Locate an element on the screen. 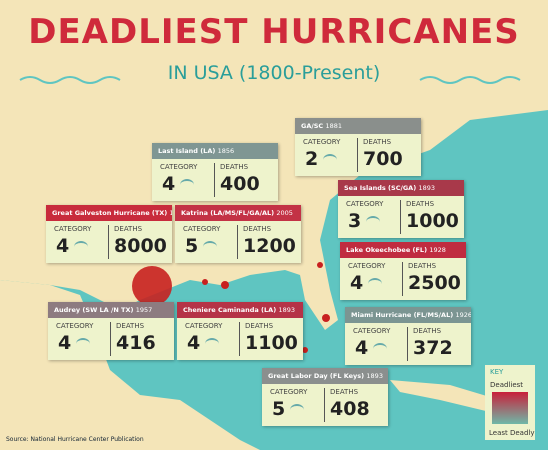 The height and width of the screenshot is (450, 548). card-name: Audrey (SW LA /N TX) is located at coordinates (94, 310).